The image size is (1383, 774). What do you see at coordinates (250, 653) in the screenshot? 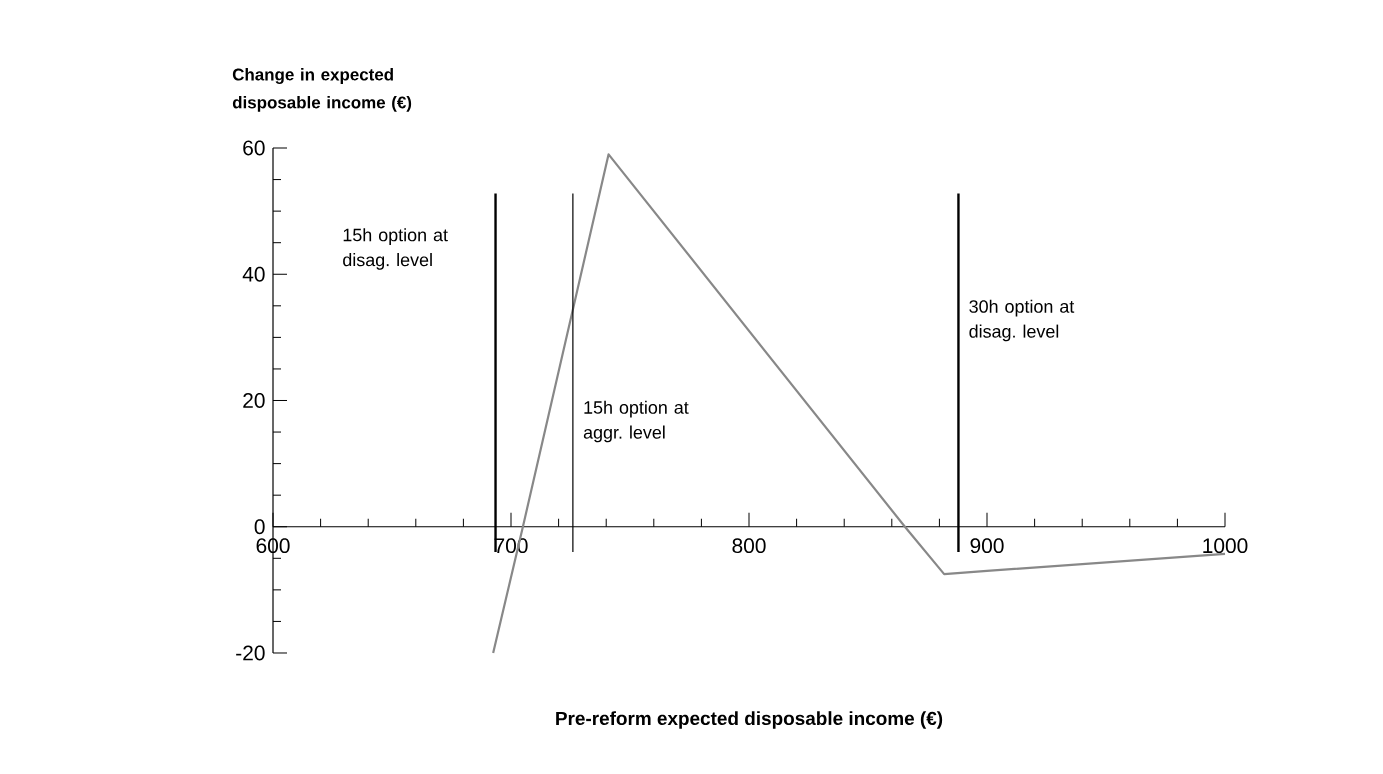
I see `y-tick-label: -20` at bounding box center [250, 653].